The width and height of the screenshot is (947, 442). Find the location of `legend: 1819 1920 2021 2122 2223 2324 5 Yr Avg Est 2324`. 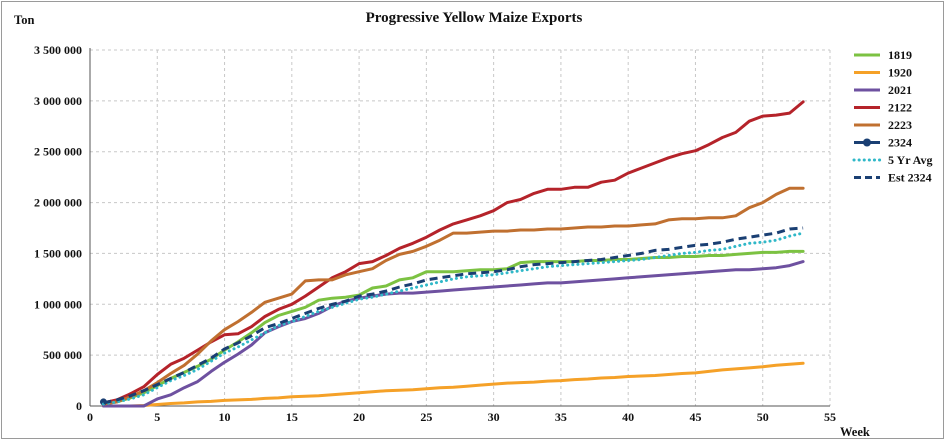

legend: 1819 1920 2021 2122 2223 2324 5 Yr Avg Est 2324 is located at coordinates (892, 116).